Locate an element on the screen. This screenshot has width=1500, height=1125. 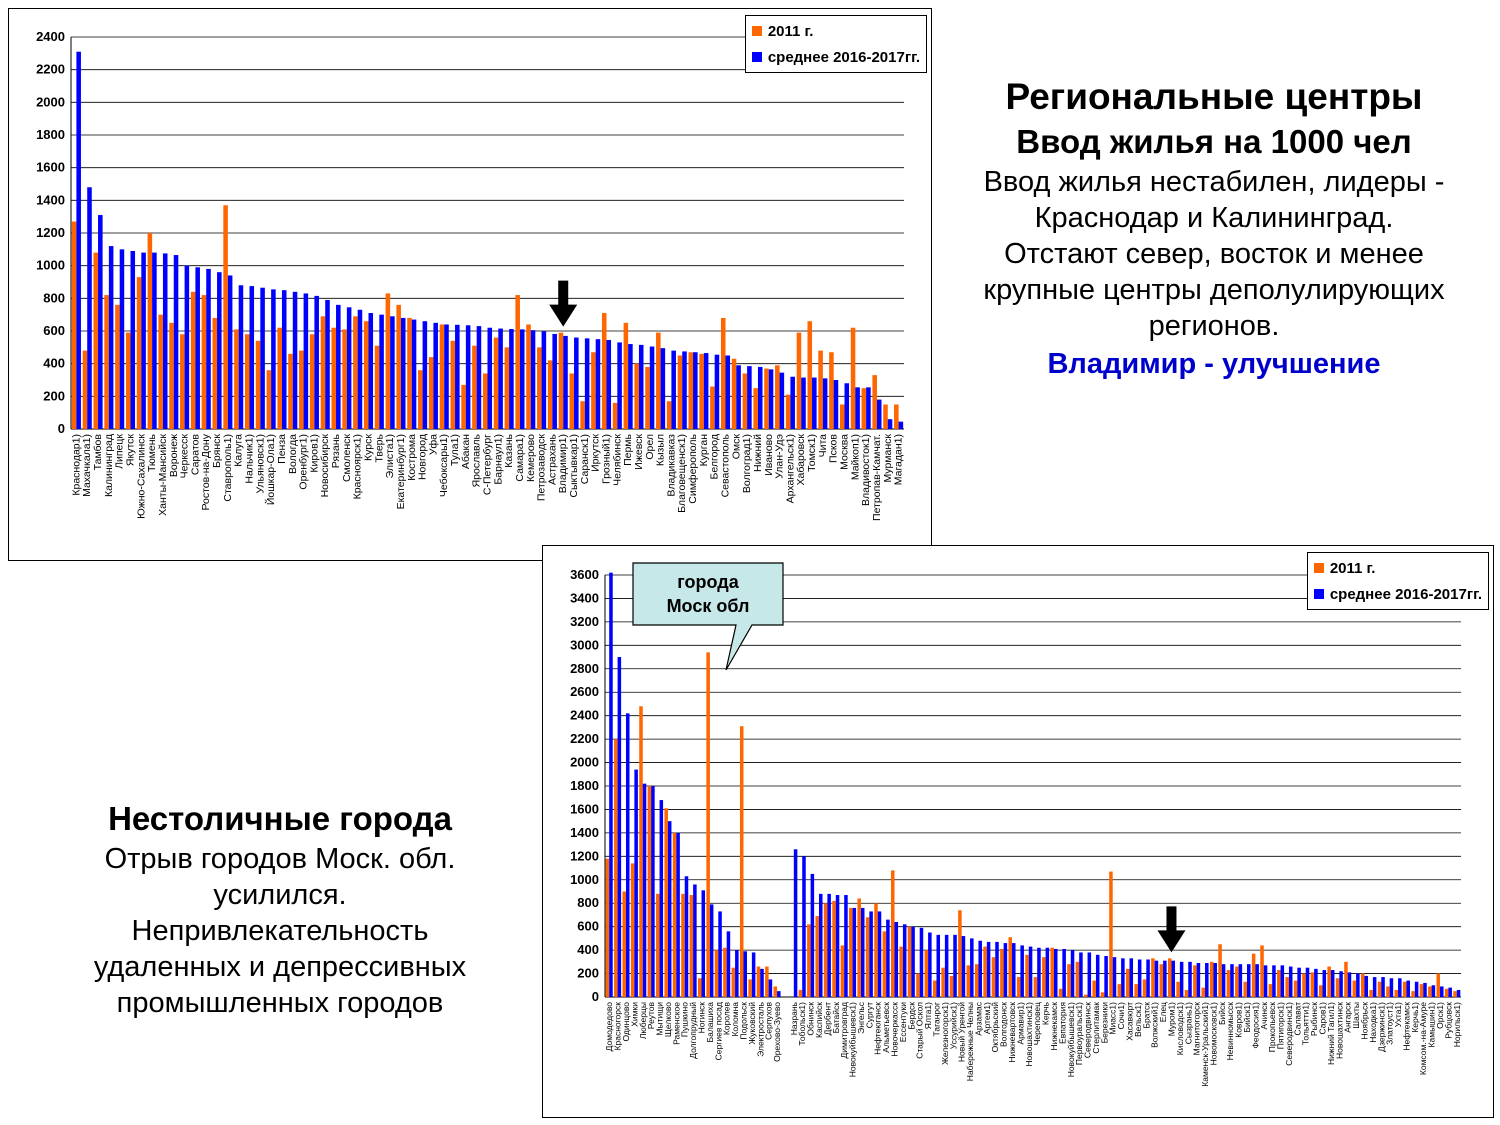
x-tick-label: Чебоксары1) is located at coordinates (444, 465).